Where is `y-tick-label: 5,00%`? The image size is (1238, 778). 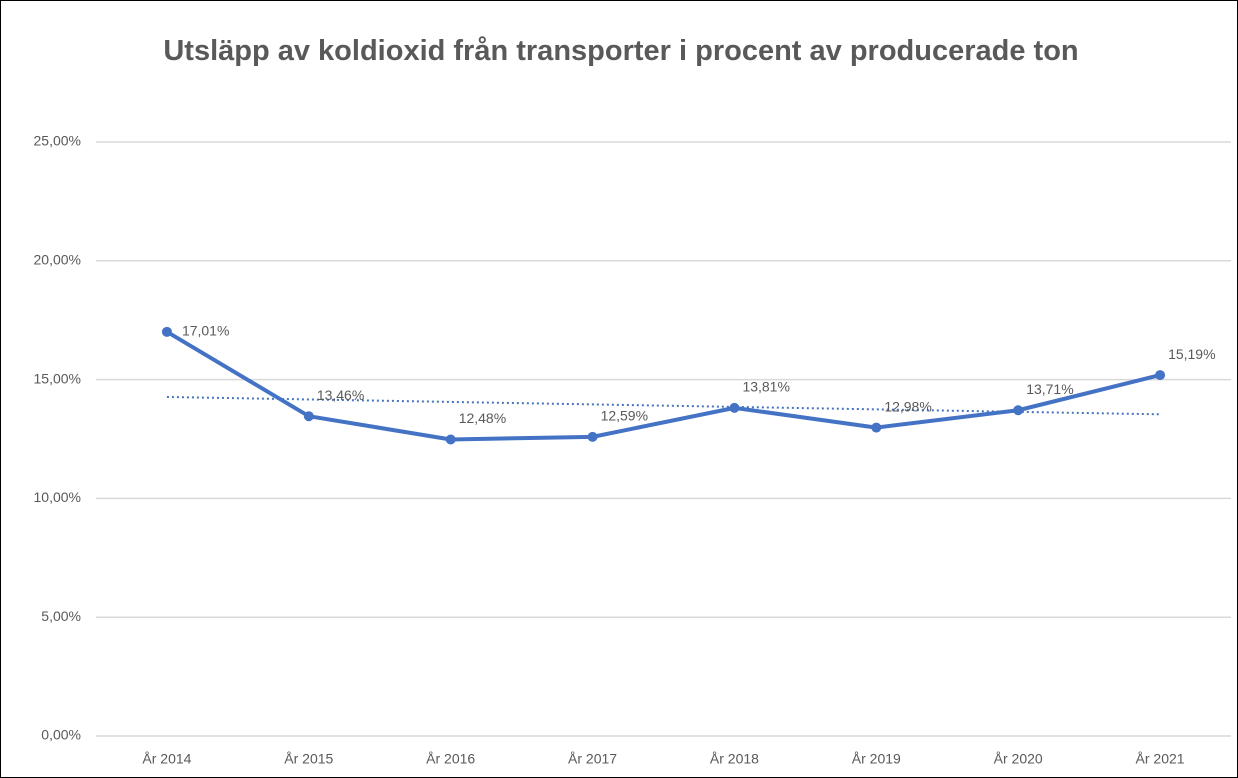 y-tick-label: 5,00% is located at coordinates (61, 616).